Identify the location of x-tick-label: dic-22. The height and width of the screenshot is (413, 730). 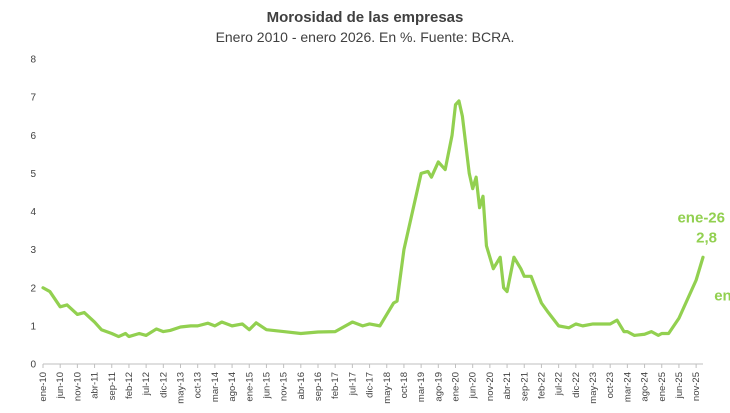
(576, 385).